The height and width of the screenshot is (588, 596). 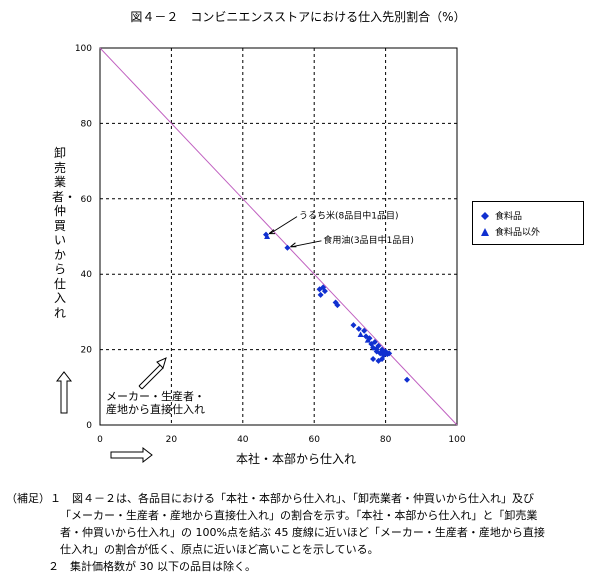 What do you see at coordinates (295, 459) in the screenshot?
I see `x-axis-label: 本社・本部から仕入れ` at bounding box center [295, 459].